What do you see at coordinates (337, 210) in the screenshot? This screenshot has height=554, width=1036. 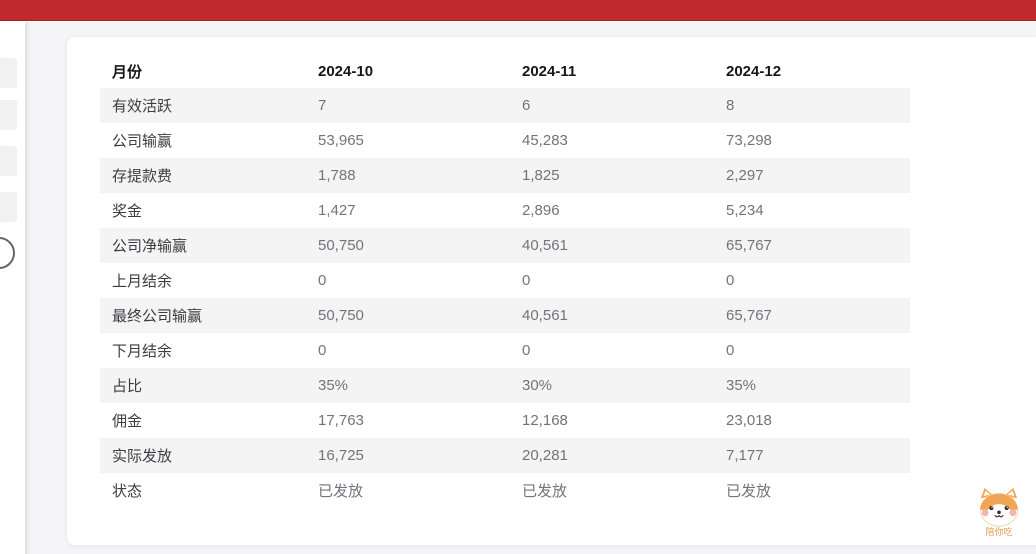 I see `cell-value: 1,427` at bounding box center [337, 210].